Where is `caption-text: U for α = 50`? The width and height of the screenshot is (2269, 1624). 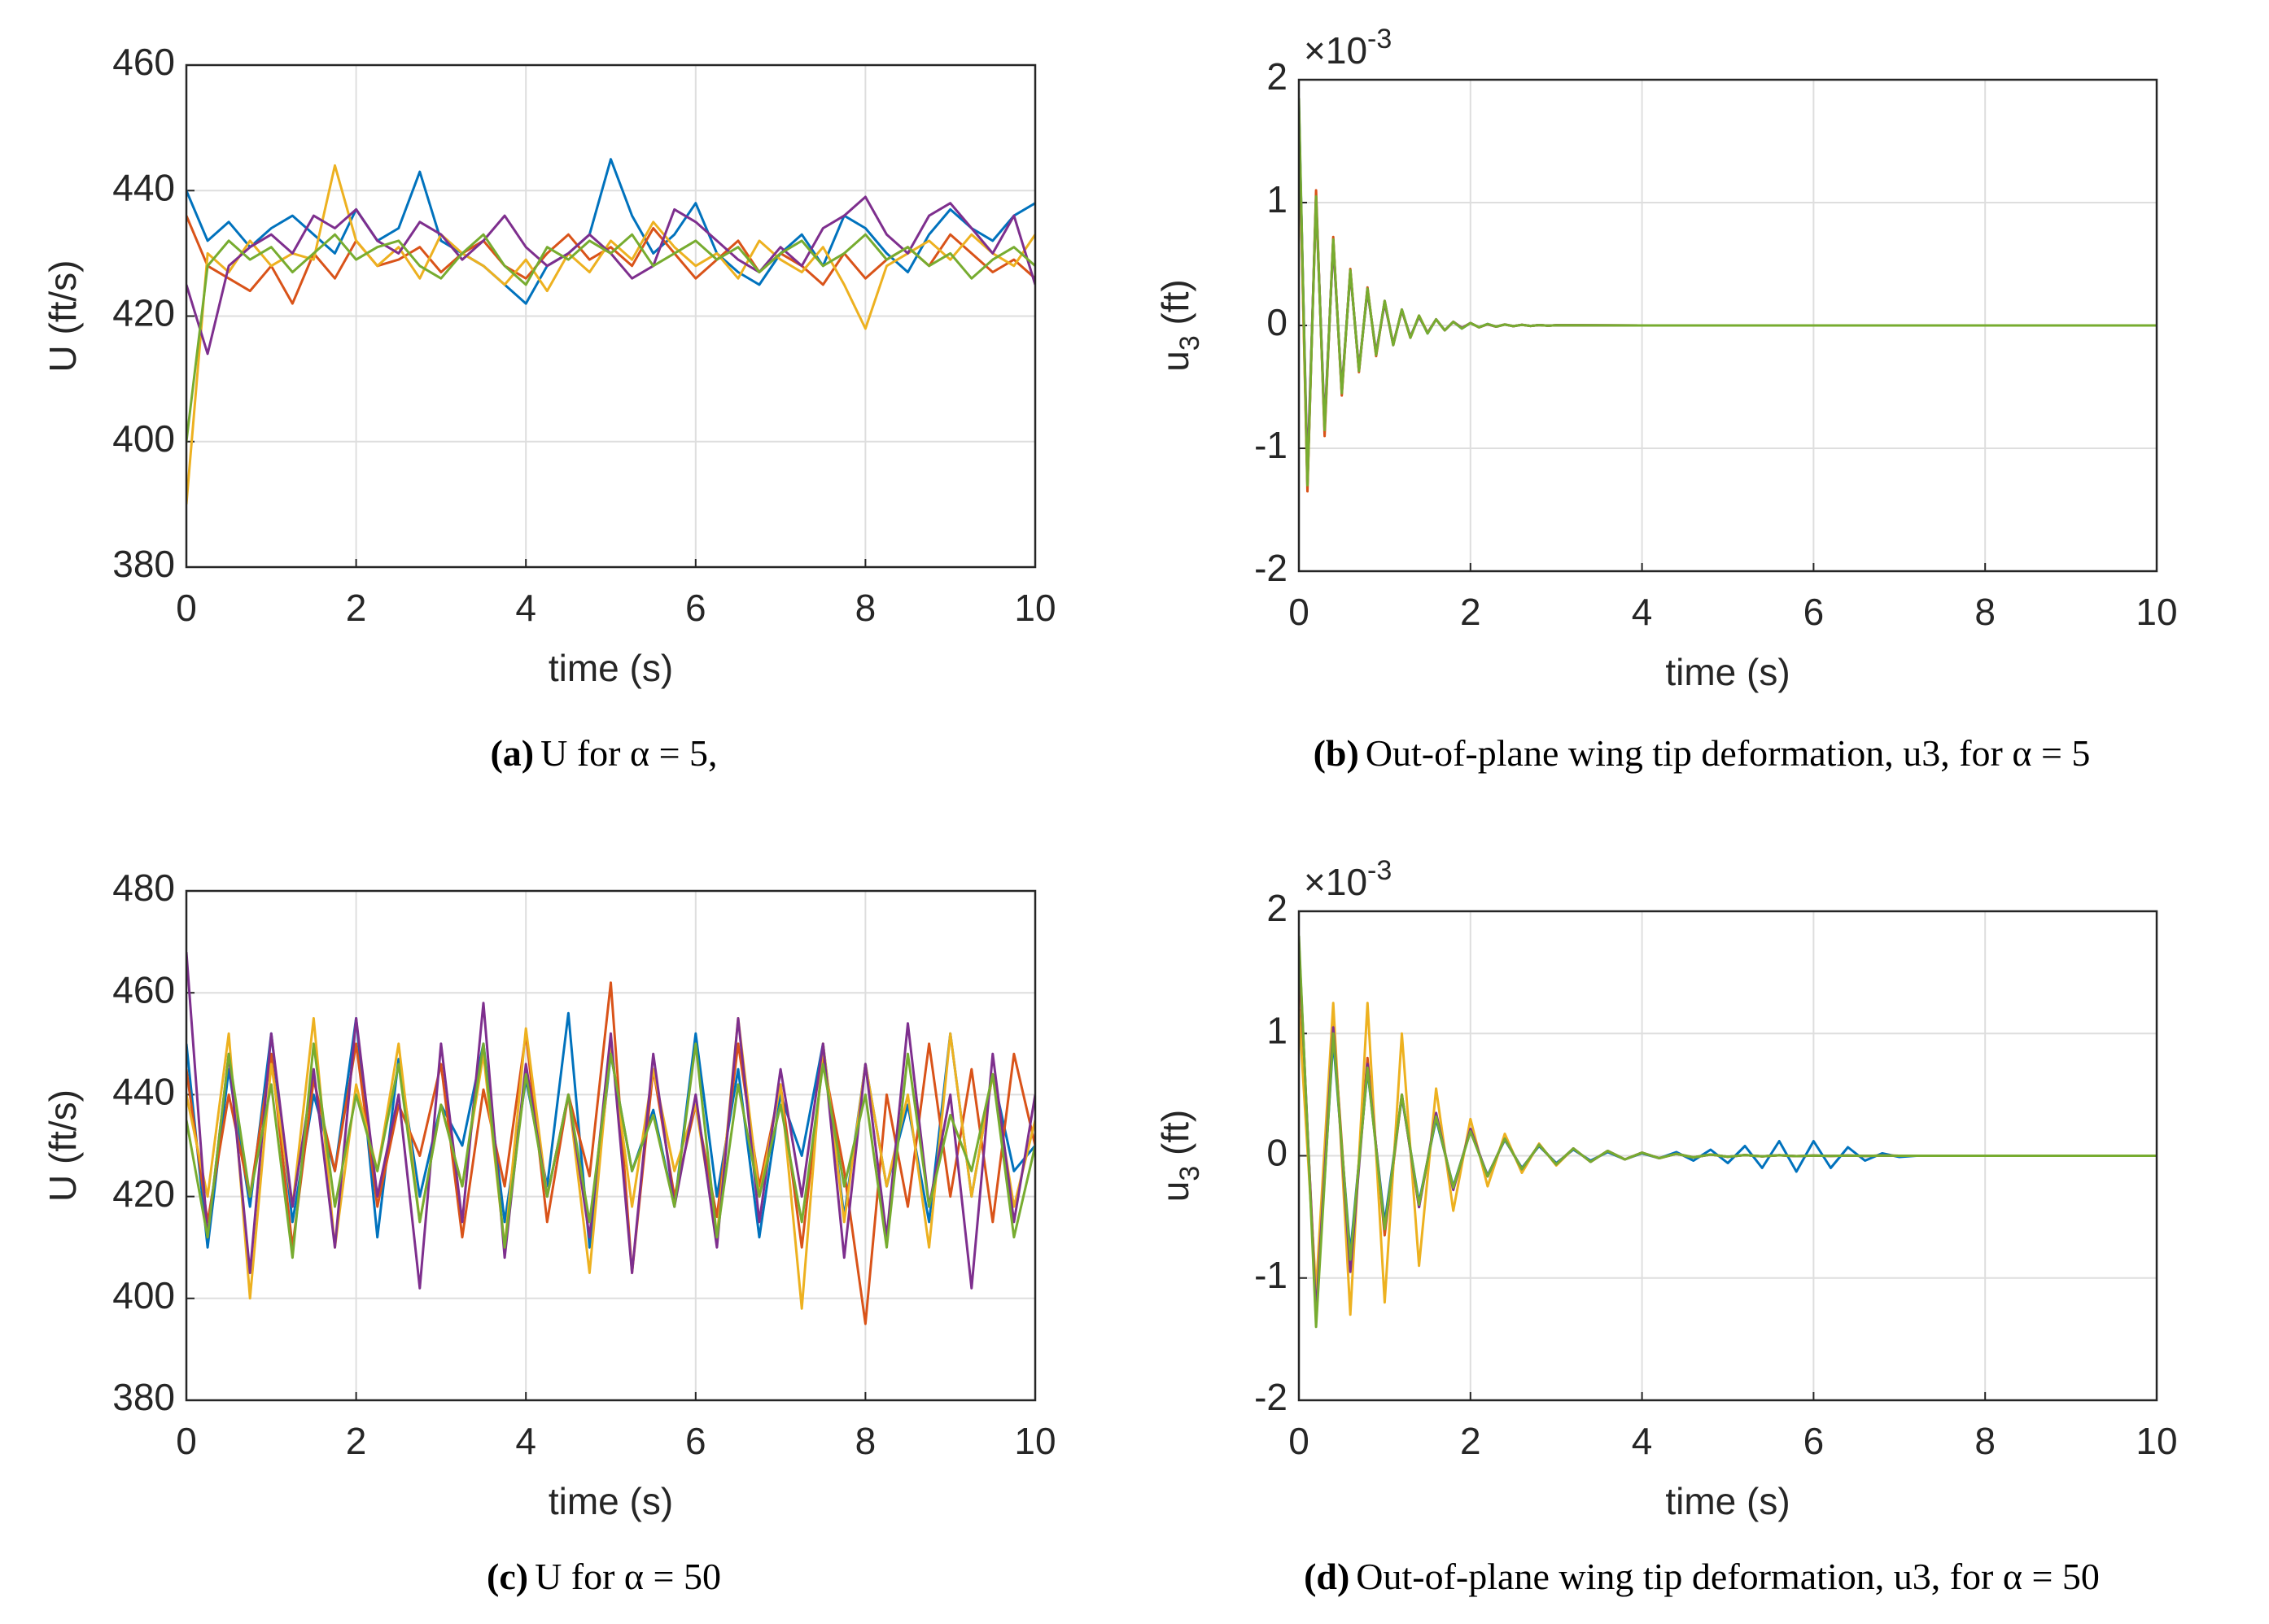 caption-text: U for α = 50 is located at coordinates (628, 1576).